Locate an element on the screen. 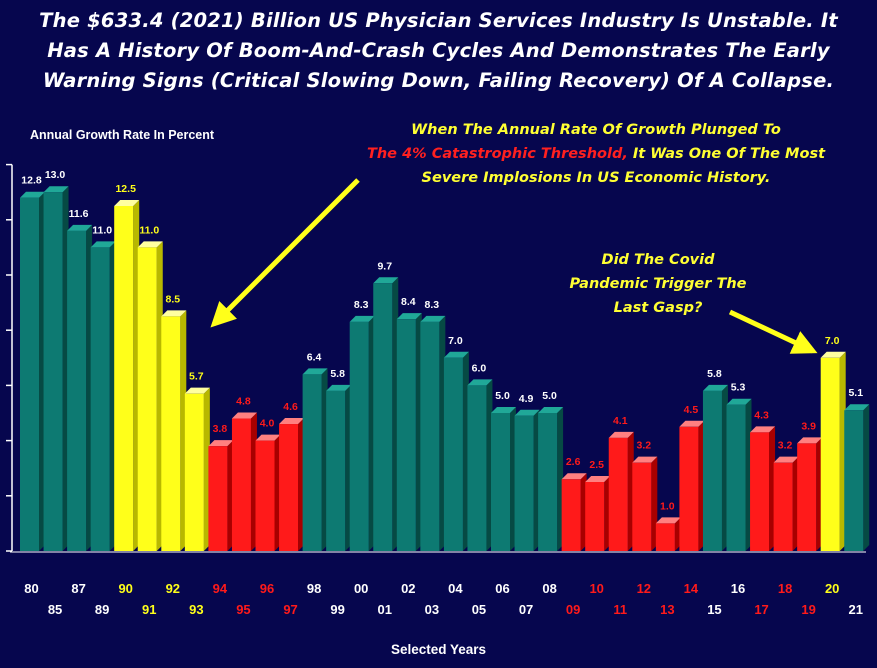 This screenshot has width=877, height=668. x-tick-label: 94 is located at coordinates (220, 588).